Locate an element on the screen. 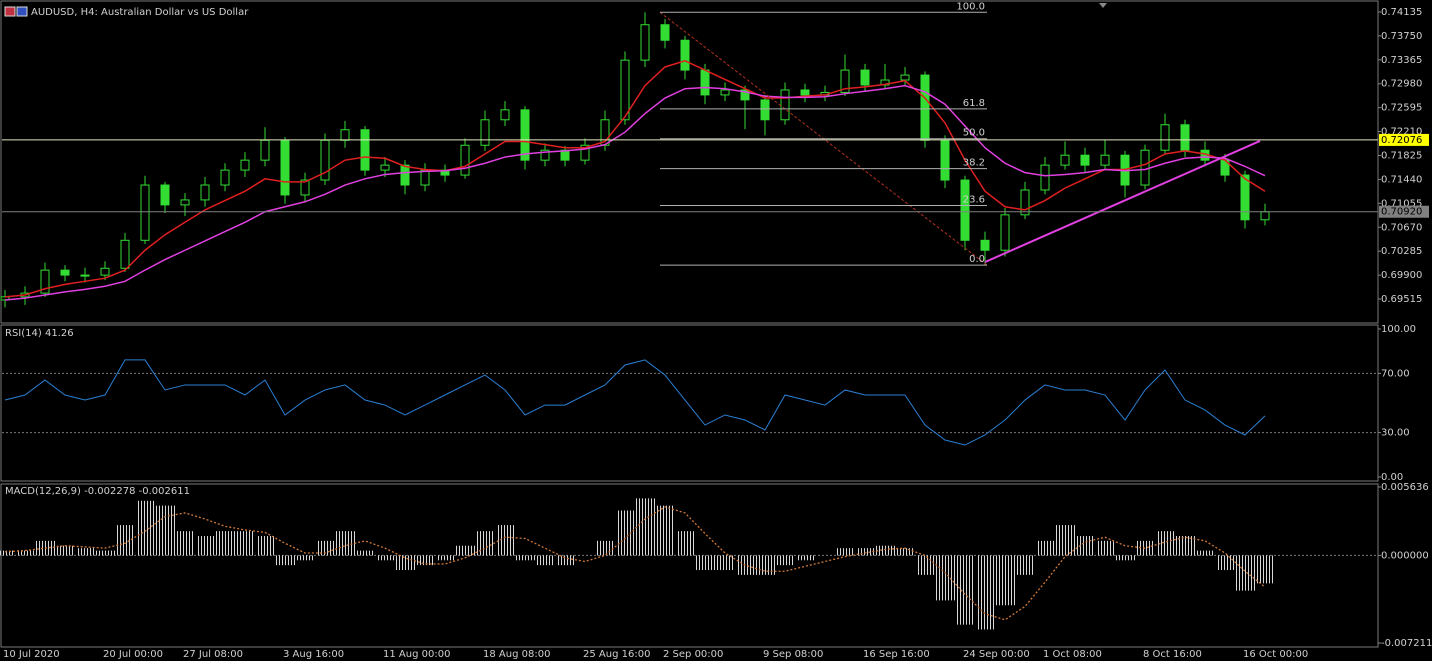 The width and height of the screenshot is (1432, 661). y-tick-label: 0.71440 is located at coordinates (1401, 179).